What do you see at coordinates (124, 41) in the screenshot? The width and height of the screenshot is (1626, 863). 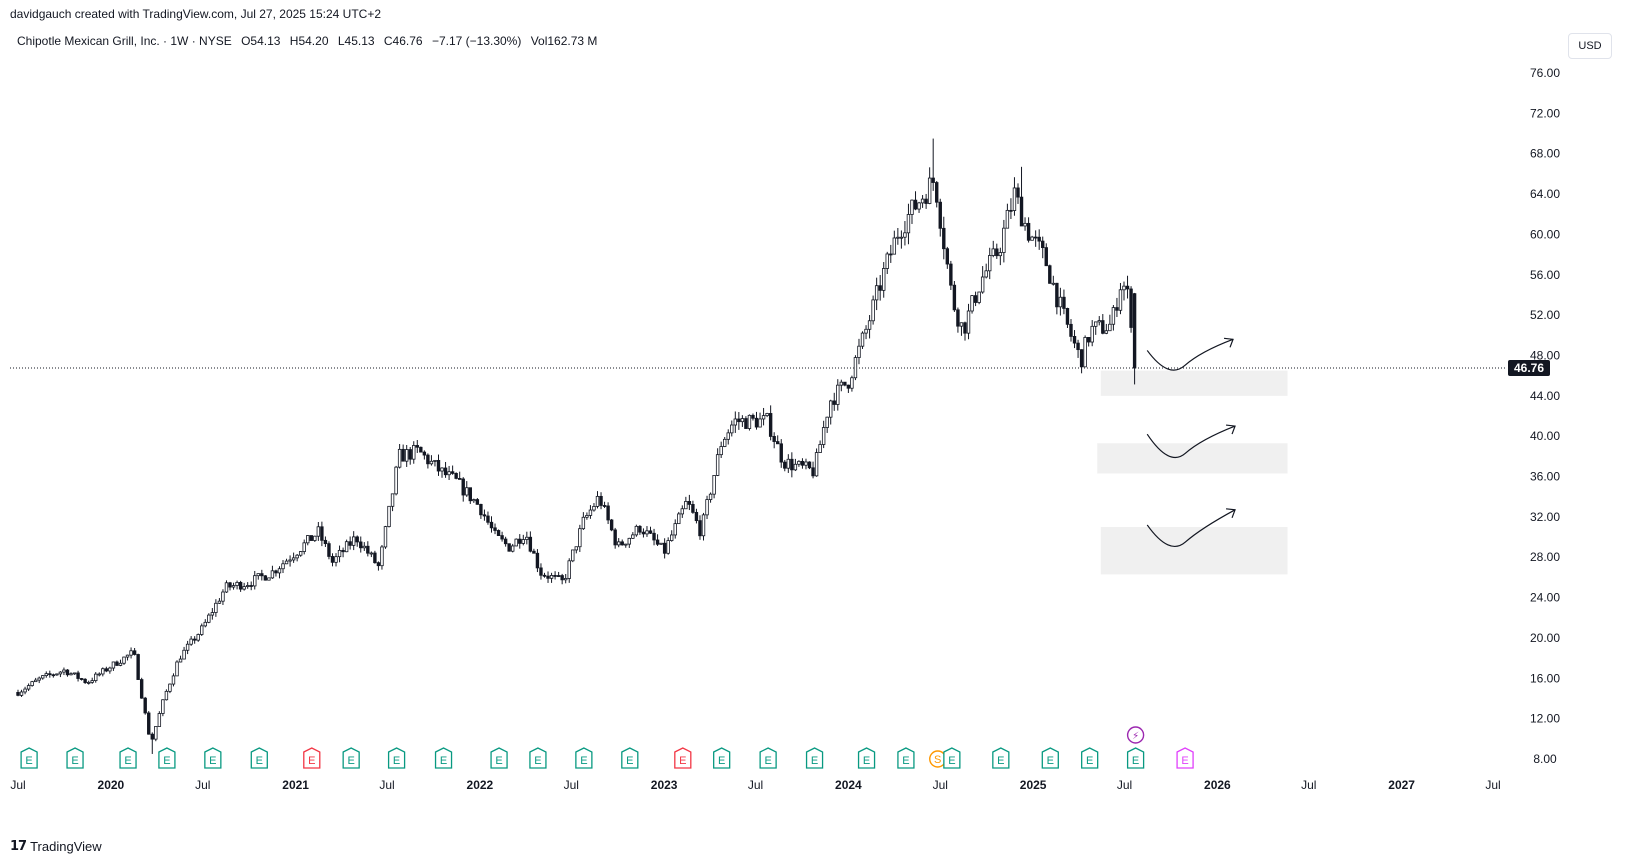 I see `symbol-name: Chipotle Mexican Grill, Inc. · 1W · NYSE` at bounding box center [124, 41].